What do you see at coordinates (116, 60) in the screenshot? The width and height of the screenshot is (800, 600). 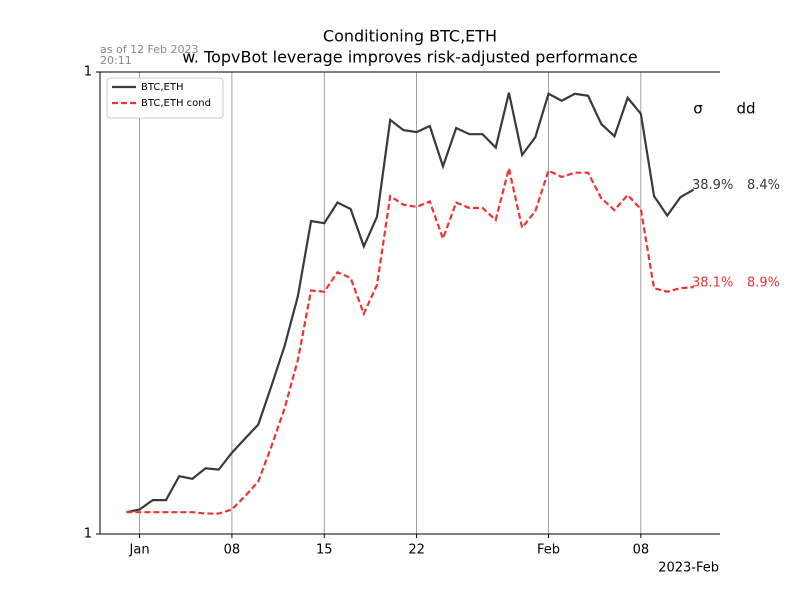 I see `stamp-time: 20:11` at bounding box center [116, 60].